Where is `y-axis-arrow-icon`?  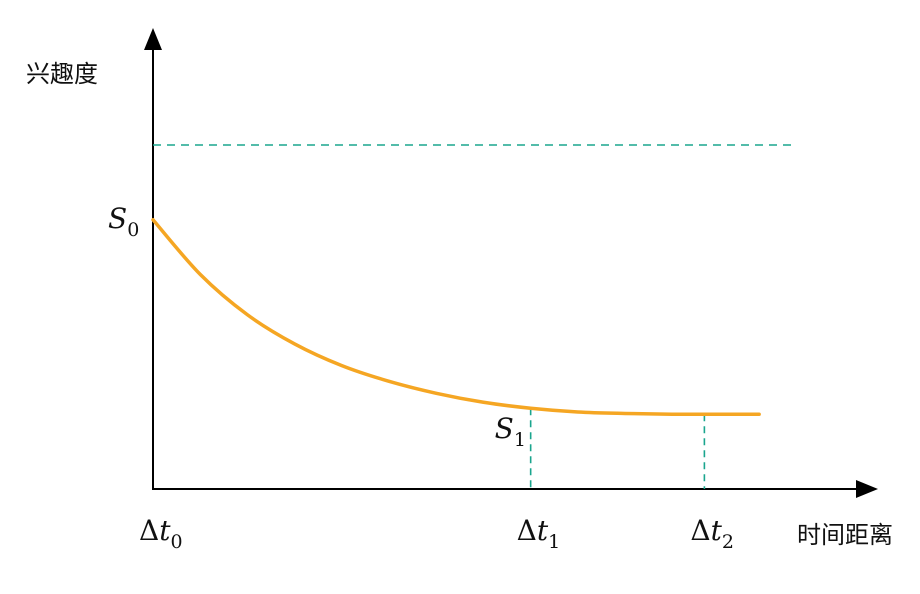
y-axis-arrow-icon is located at coordinates (153, 39).